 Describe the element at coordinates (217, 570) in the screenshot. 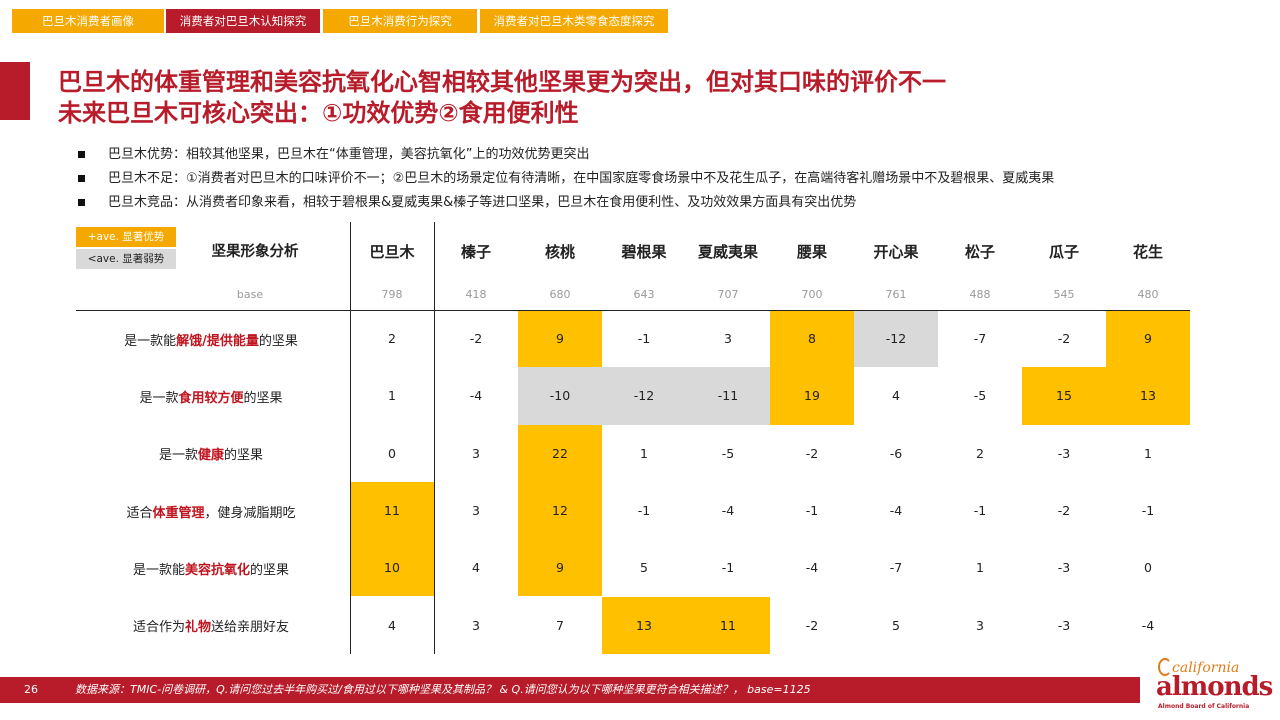

I see `row-label-keyword: 美容抗氧化` at that location.